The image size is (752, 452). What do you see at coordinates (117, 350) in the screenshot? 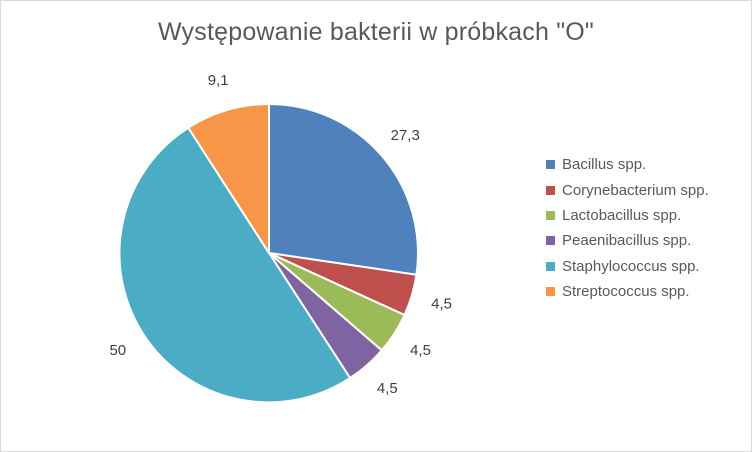
I see `data-label-staphylococcus-spp: 50` at bounding box center [117, 350].